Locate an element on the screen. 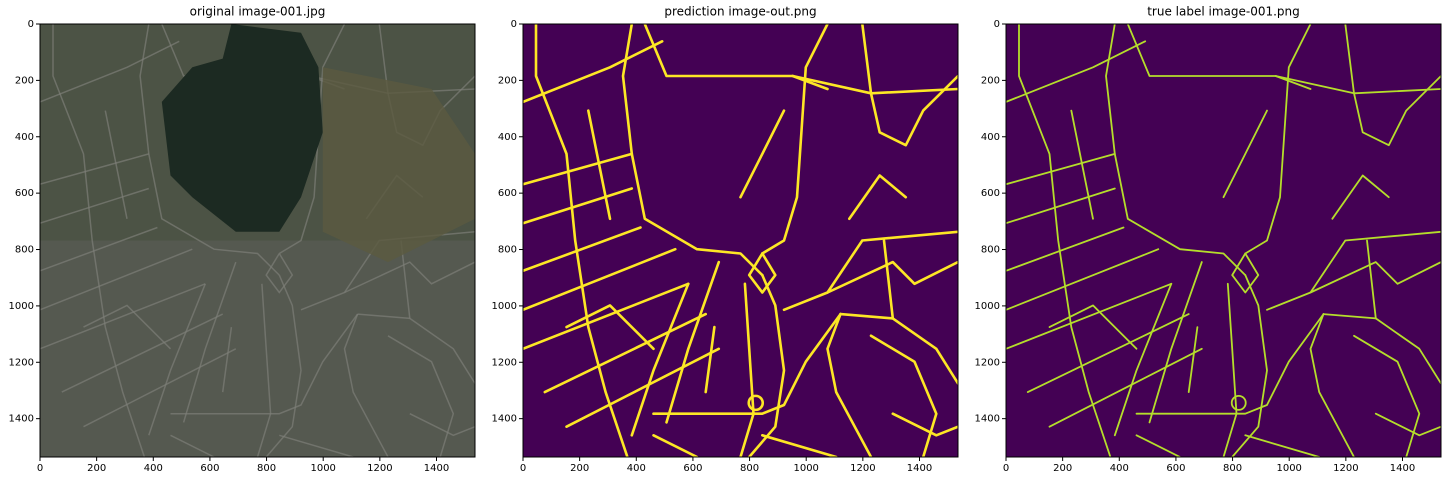 The width and height of the screenshot is (1448, 482). park is located at coordinates (398, 165).